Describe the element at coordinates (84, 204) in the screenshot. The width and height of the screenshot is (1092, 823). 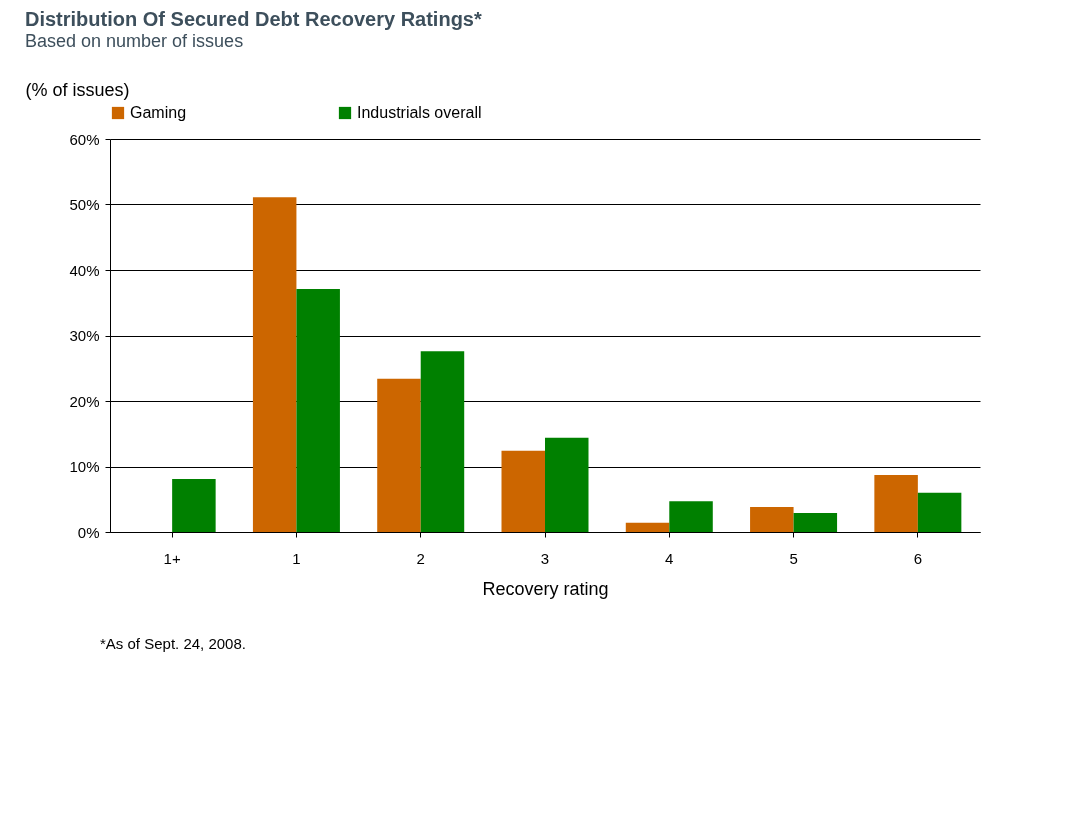
I see `y-tick-label: 50%` at that location.